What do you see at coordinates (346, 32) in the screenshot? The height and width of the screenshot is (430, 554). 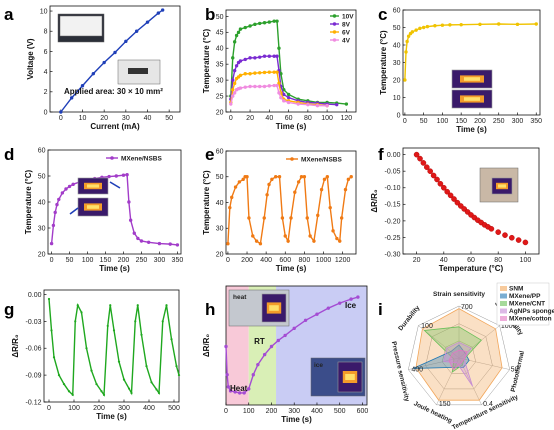 I see `legend-entry: 6V` at bounding box center [346, 32].